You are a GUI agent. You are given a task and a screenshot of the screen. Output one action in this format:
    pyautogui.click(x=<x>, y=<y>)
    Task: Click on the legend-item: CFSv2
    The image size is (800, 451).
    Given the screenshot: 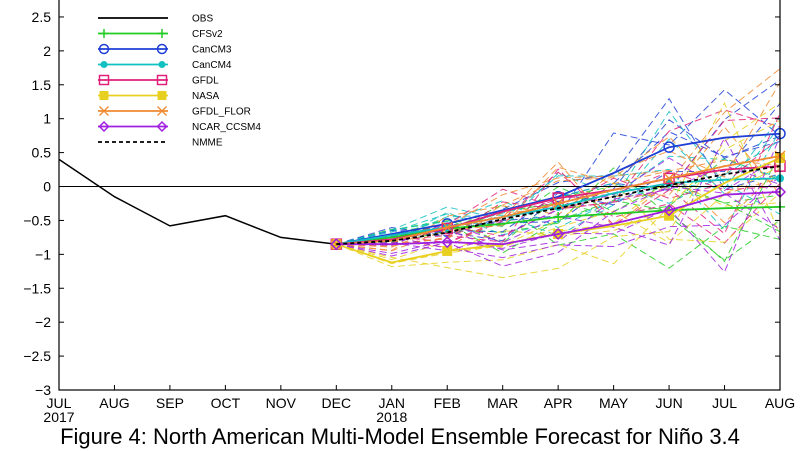 What is the action you would take?
    pyautogui.click(x=160, y=34)
    